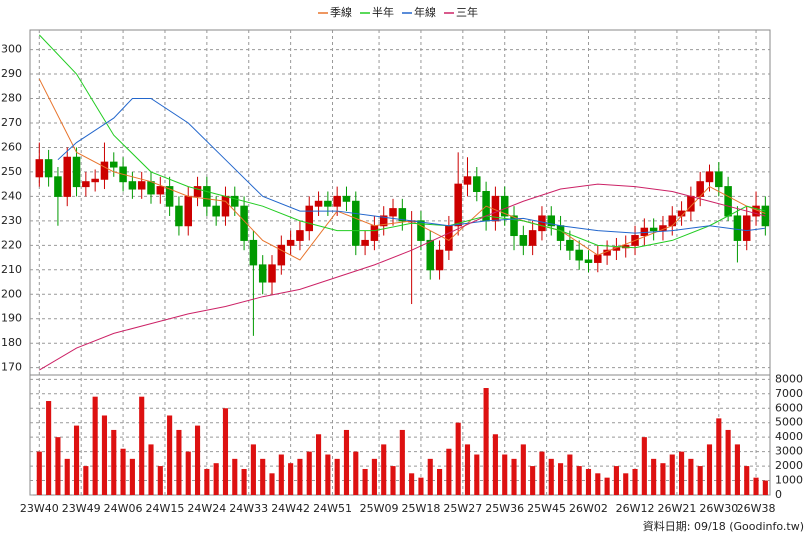  What do you see at coordinates (11, 367) in the screenshot?
I see `y-tick-label: 170` at bounding box center [11, 367].